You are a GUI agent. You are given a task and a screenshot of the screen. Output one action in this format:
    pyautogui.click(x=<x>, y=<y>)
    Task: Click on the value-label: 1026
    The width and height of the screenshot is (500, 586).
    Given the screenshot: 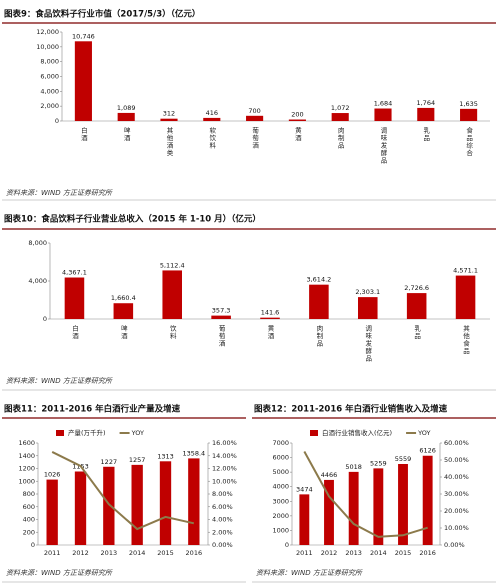 What is the action you would take?
    pyautogui.click(x=52, y=475)
    